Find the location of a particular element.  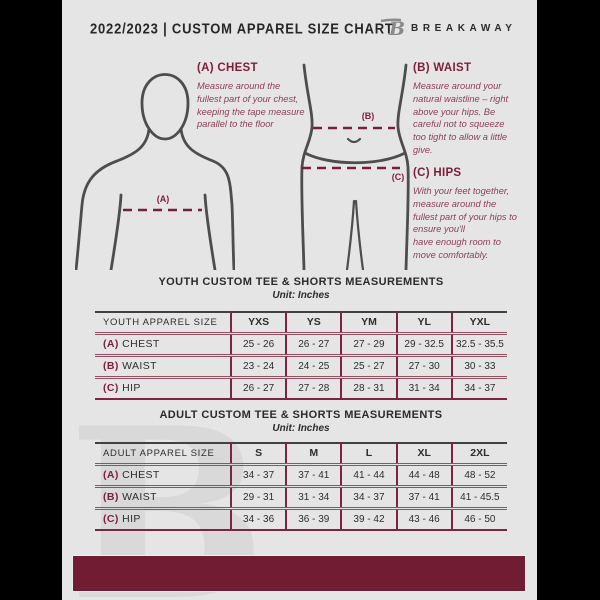

adult-col-l: L is located at coordinates (368, 453).